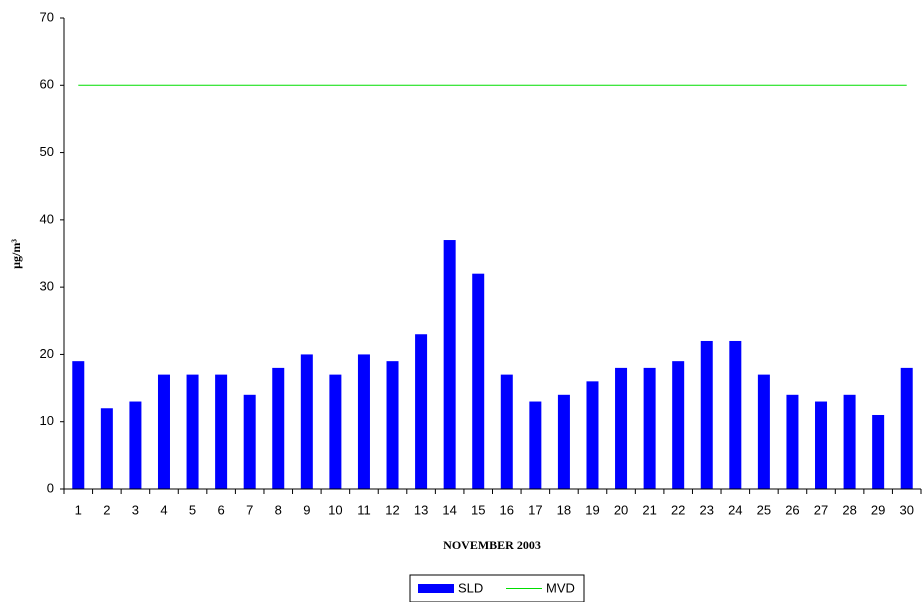 The width and height of the screenshot is (923, 607). Describe the element at coordinates (47, 84) in the screenshot. I see `y-tick-label: 60` at that location.